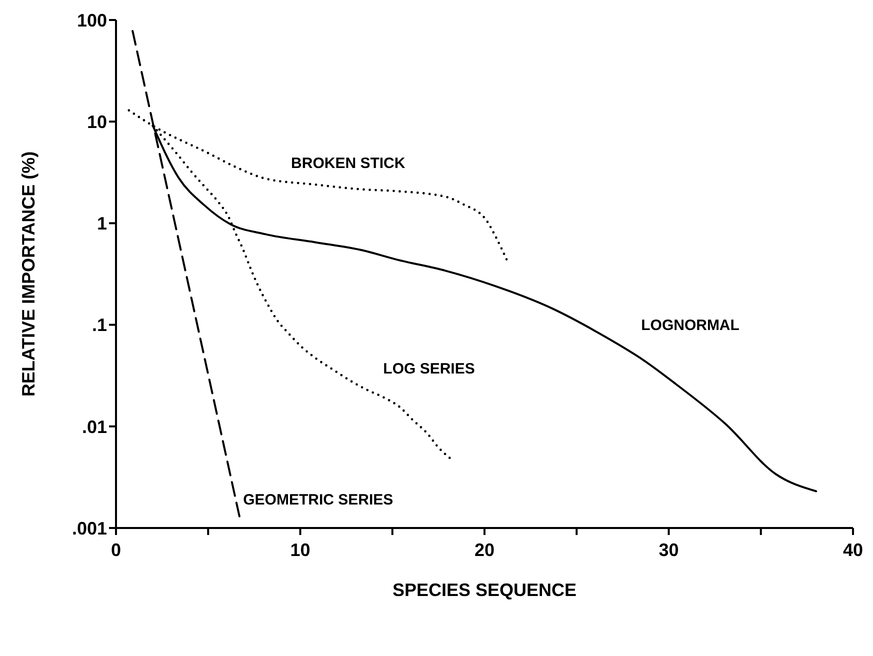 This screenshot has width=873, height=656. What do you see at coordinates (101, 224) in the screenshot?
I see `y-tick-label: 1` at bounding box center [101, 224].